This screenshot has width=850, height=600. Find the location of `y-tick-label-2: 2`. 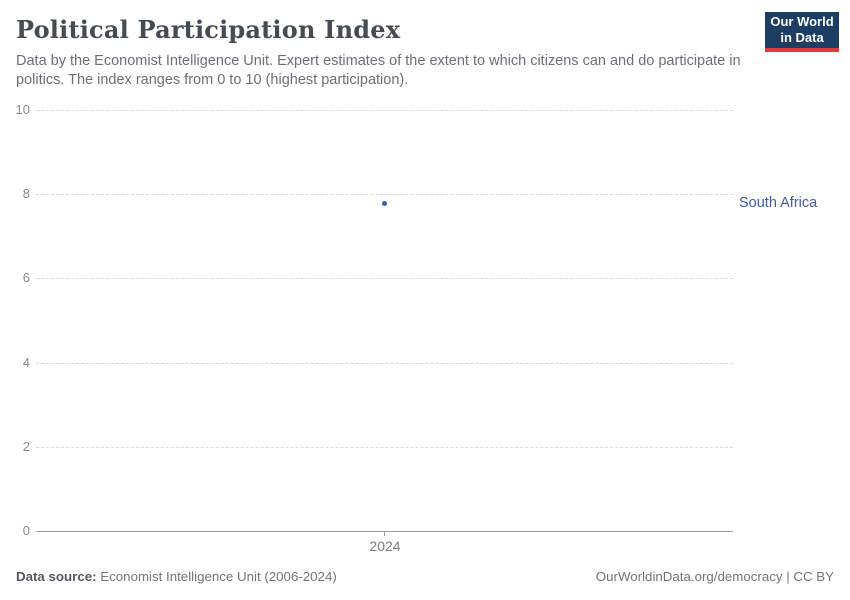

y-tick-label-2: 2 is located at coordinates (26, 446).